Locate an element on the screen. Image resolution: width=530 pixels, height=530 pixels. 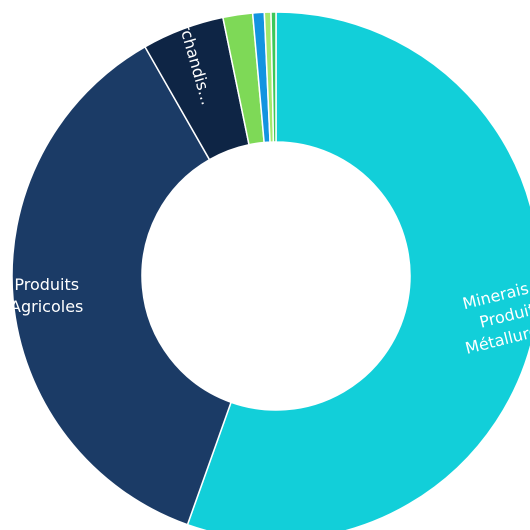
slice-label-1-line-1: Agricoles is located at coordinates (46, 306).